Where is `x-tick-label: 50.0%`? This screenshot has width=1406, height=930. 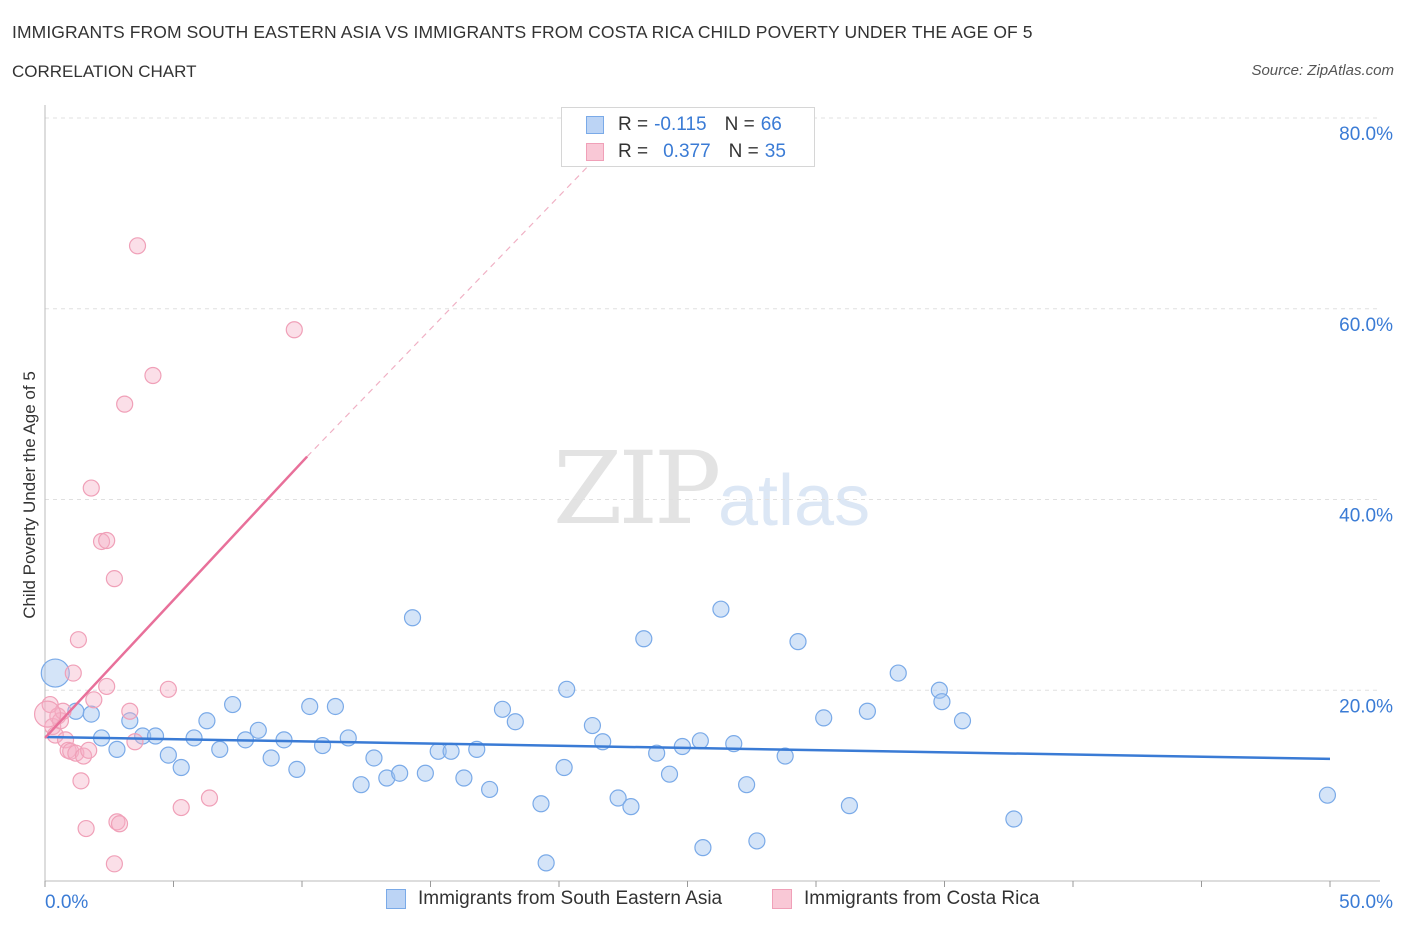 x-tick-label: 50.0% is located at coordinates (1366, 902).